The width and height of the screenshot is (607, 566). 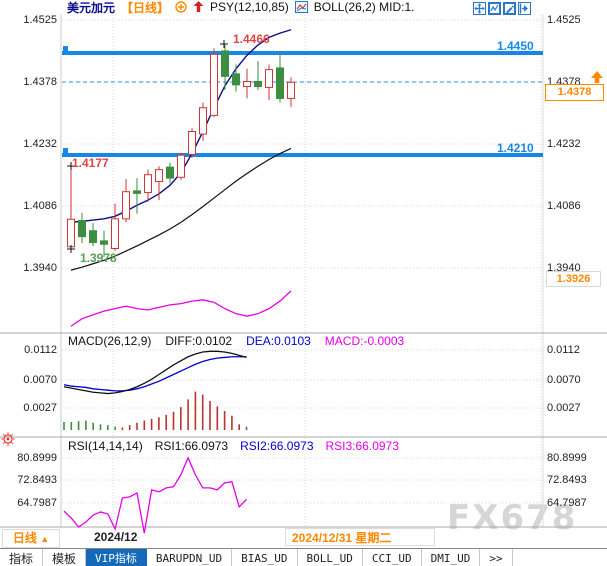 I want to click on axis-tick: 1.3940, so click(x=40, y=268).